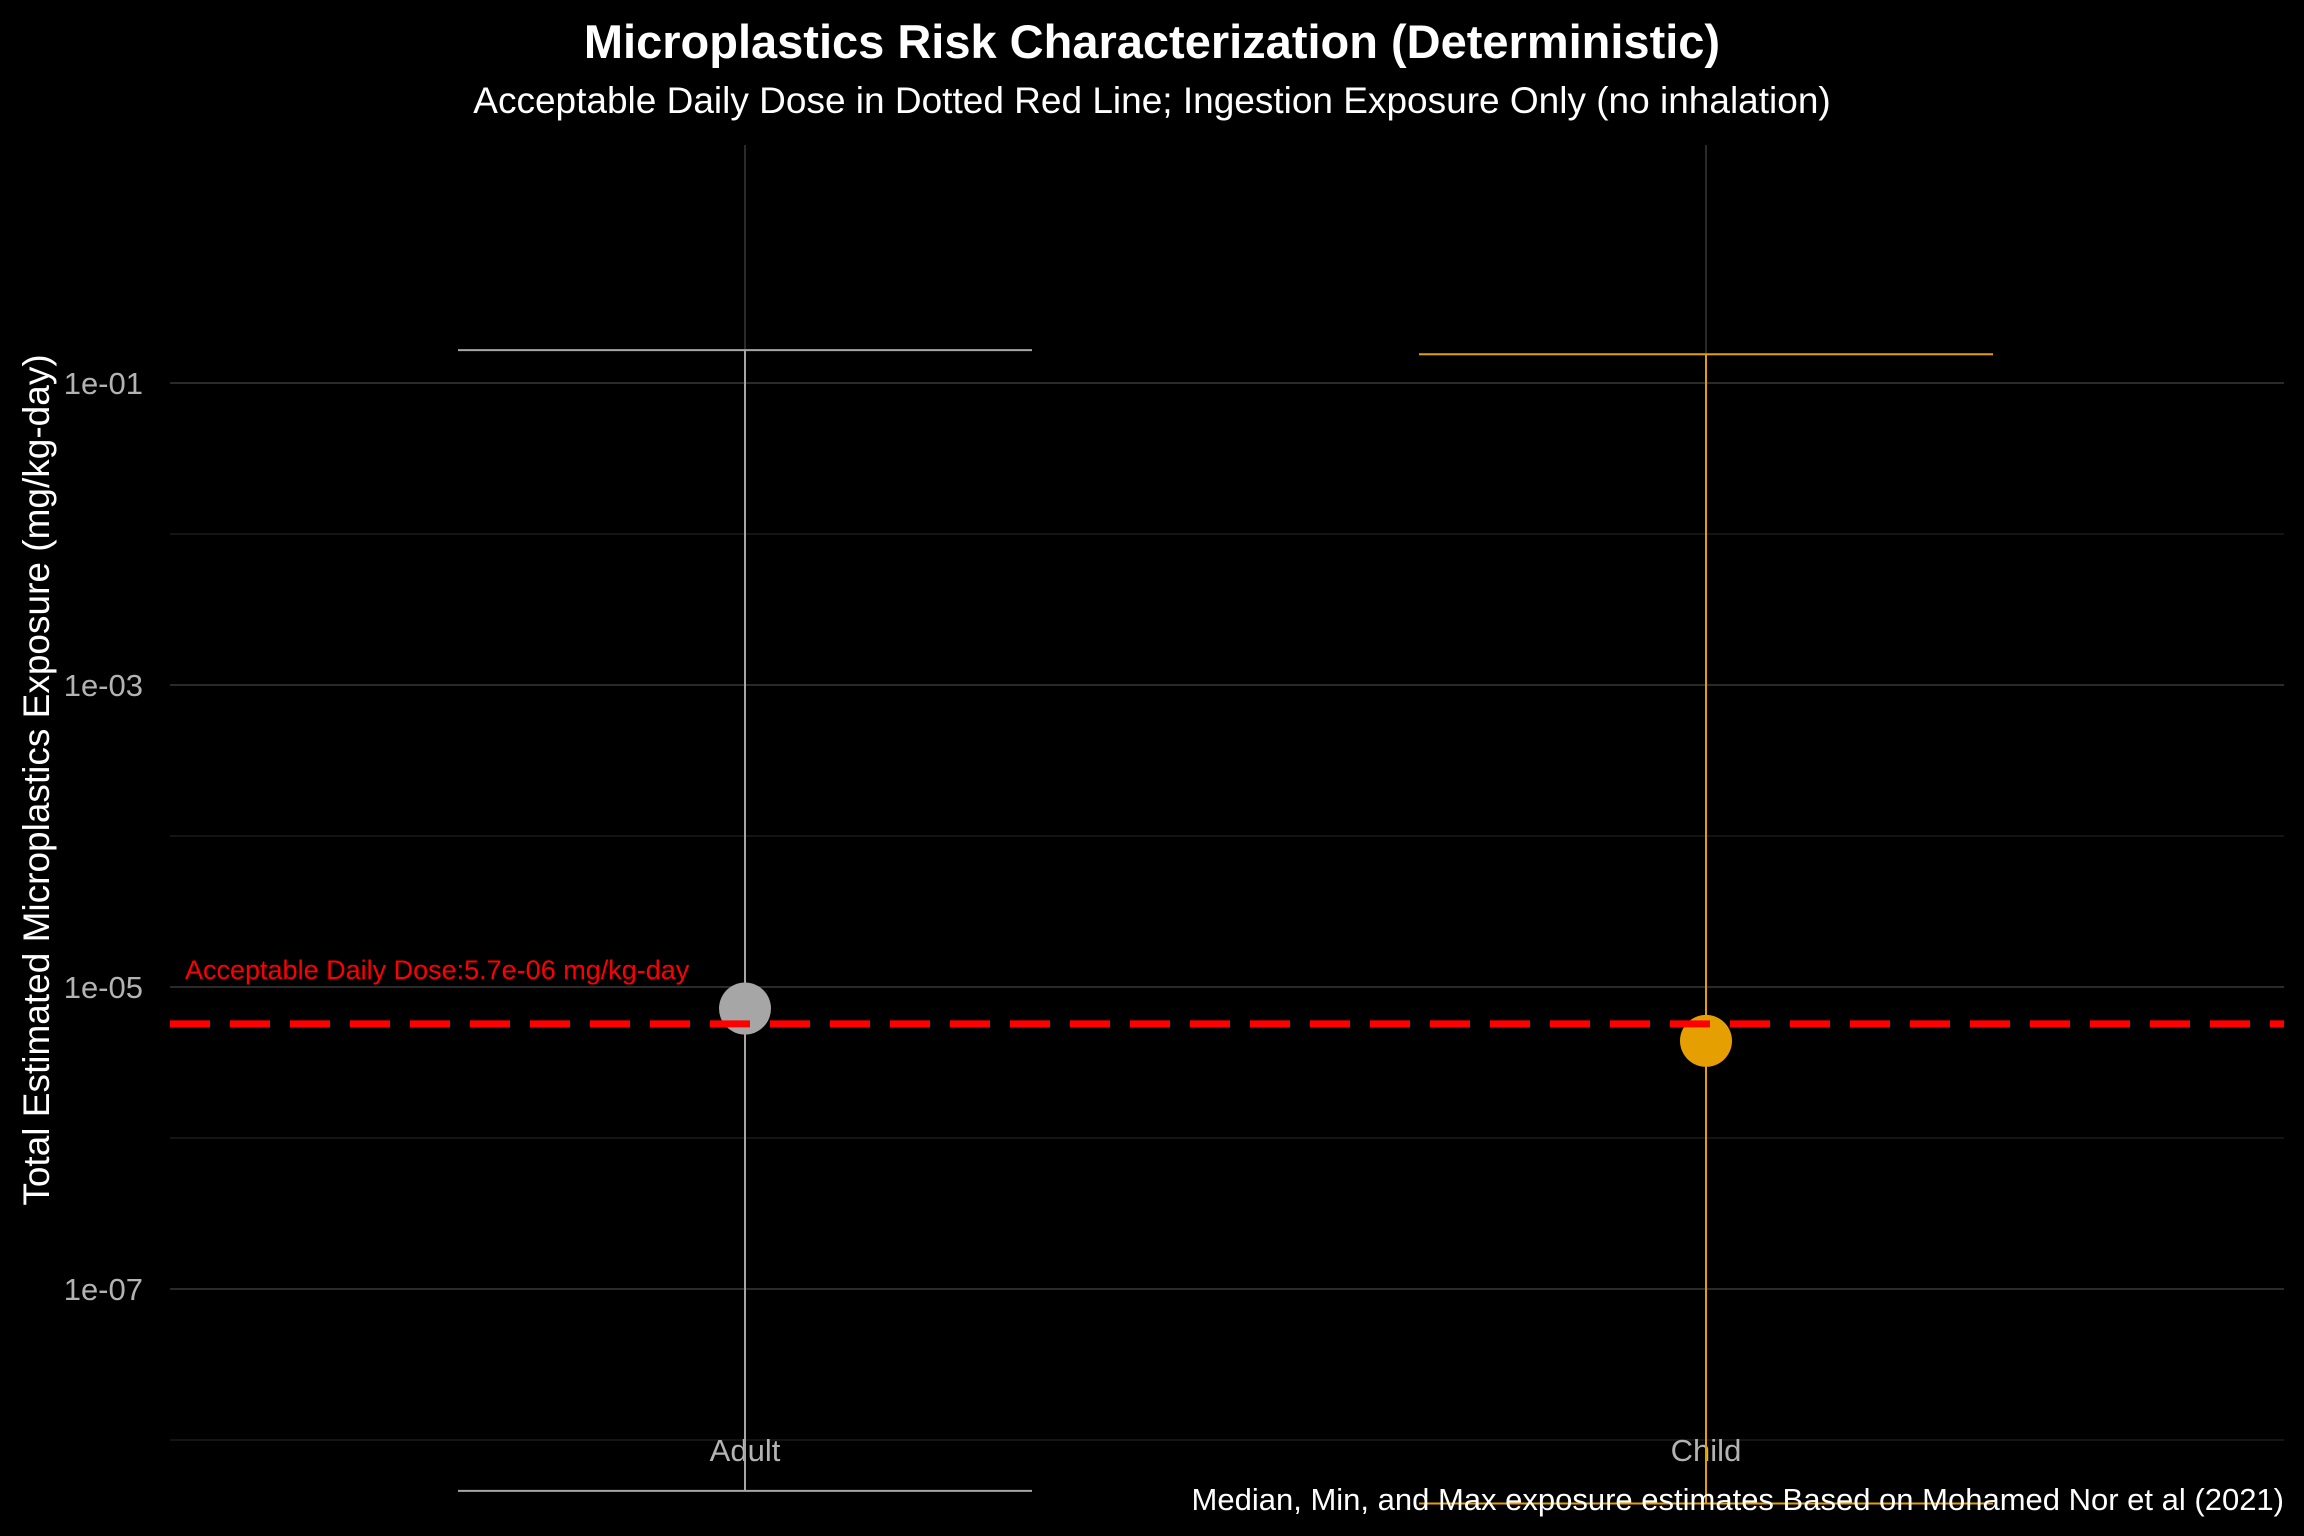 Image resolution: width=2304 pixels, height=1536 pixels. Describe the element at coordinates (1706, 1040) in the screenshot. I see `median-point-child` at that location.